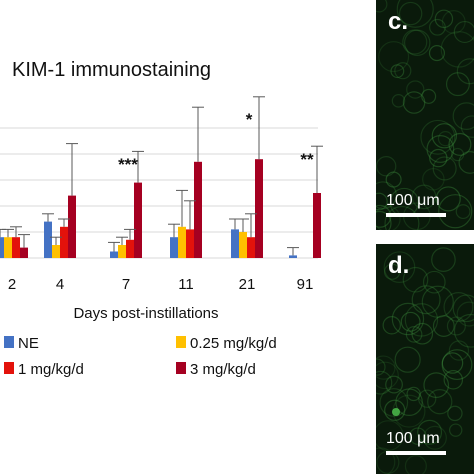 The height and width of the screenshot is (474, 474). What do you see at coordinates (425, 360) in the screenshot?
I see `tissue-texture` at bounding box center [425, 360].